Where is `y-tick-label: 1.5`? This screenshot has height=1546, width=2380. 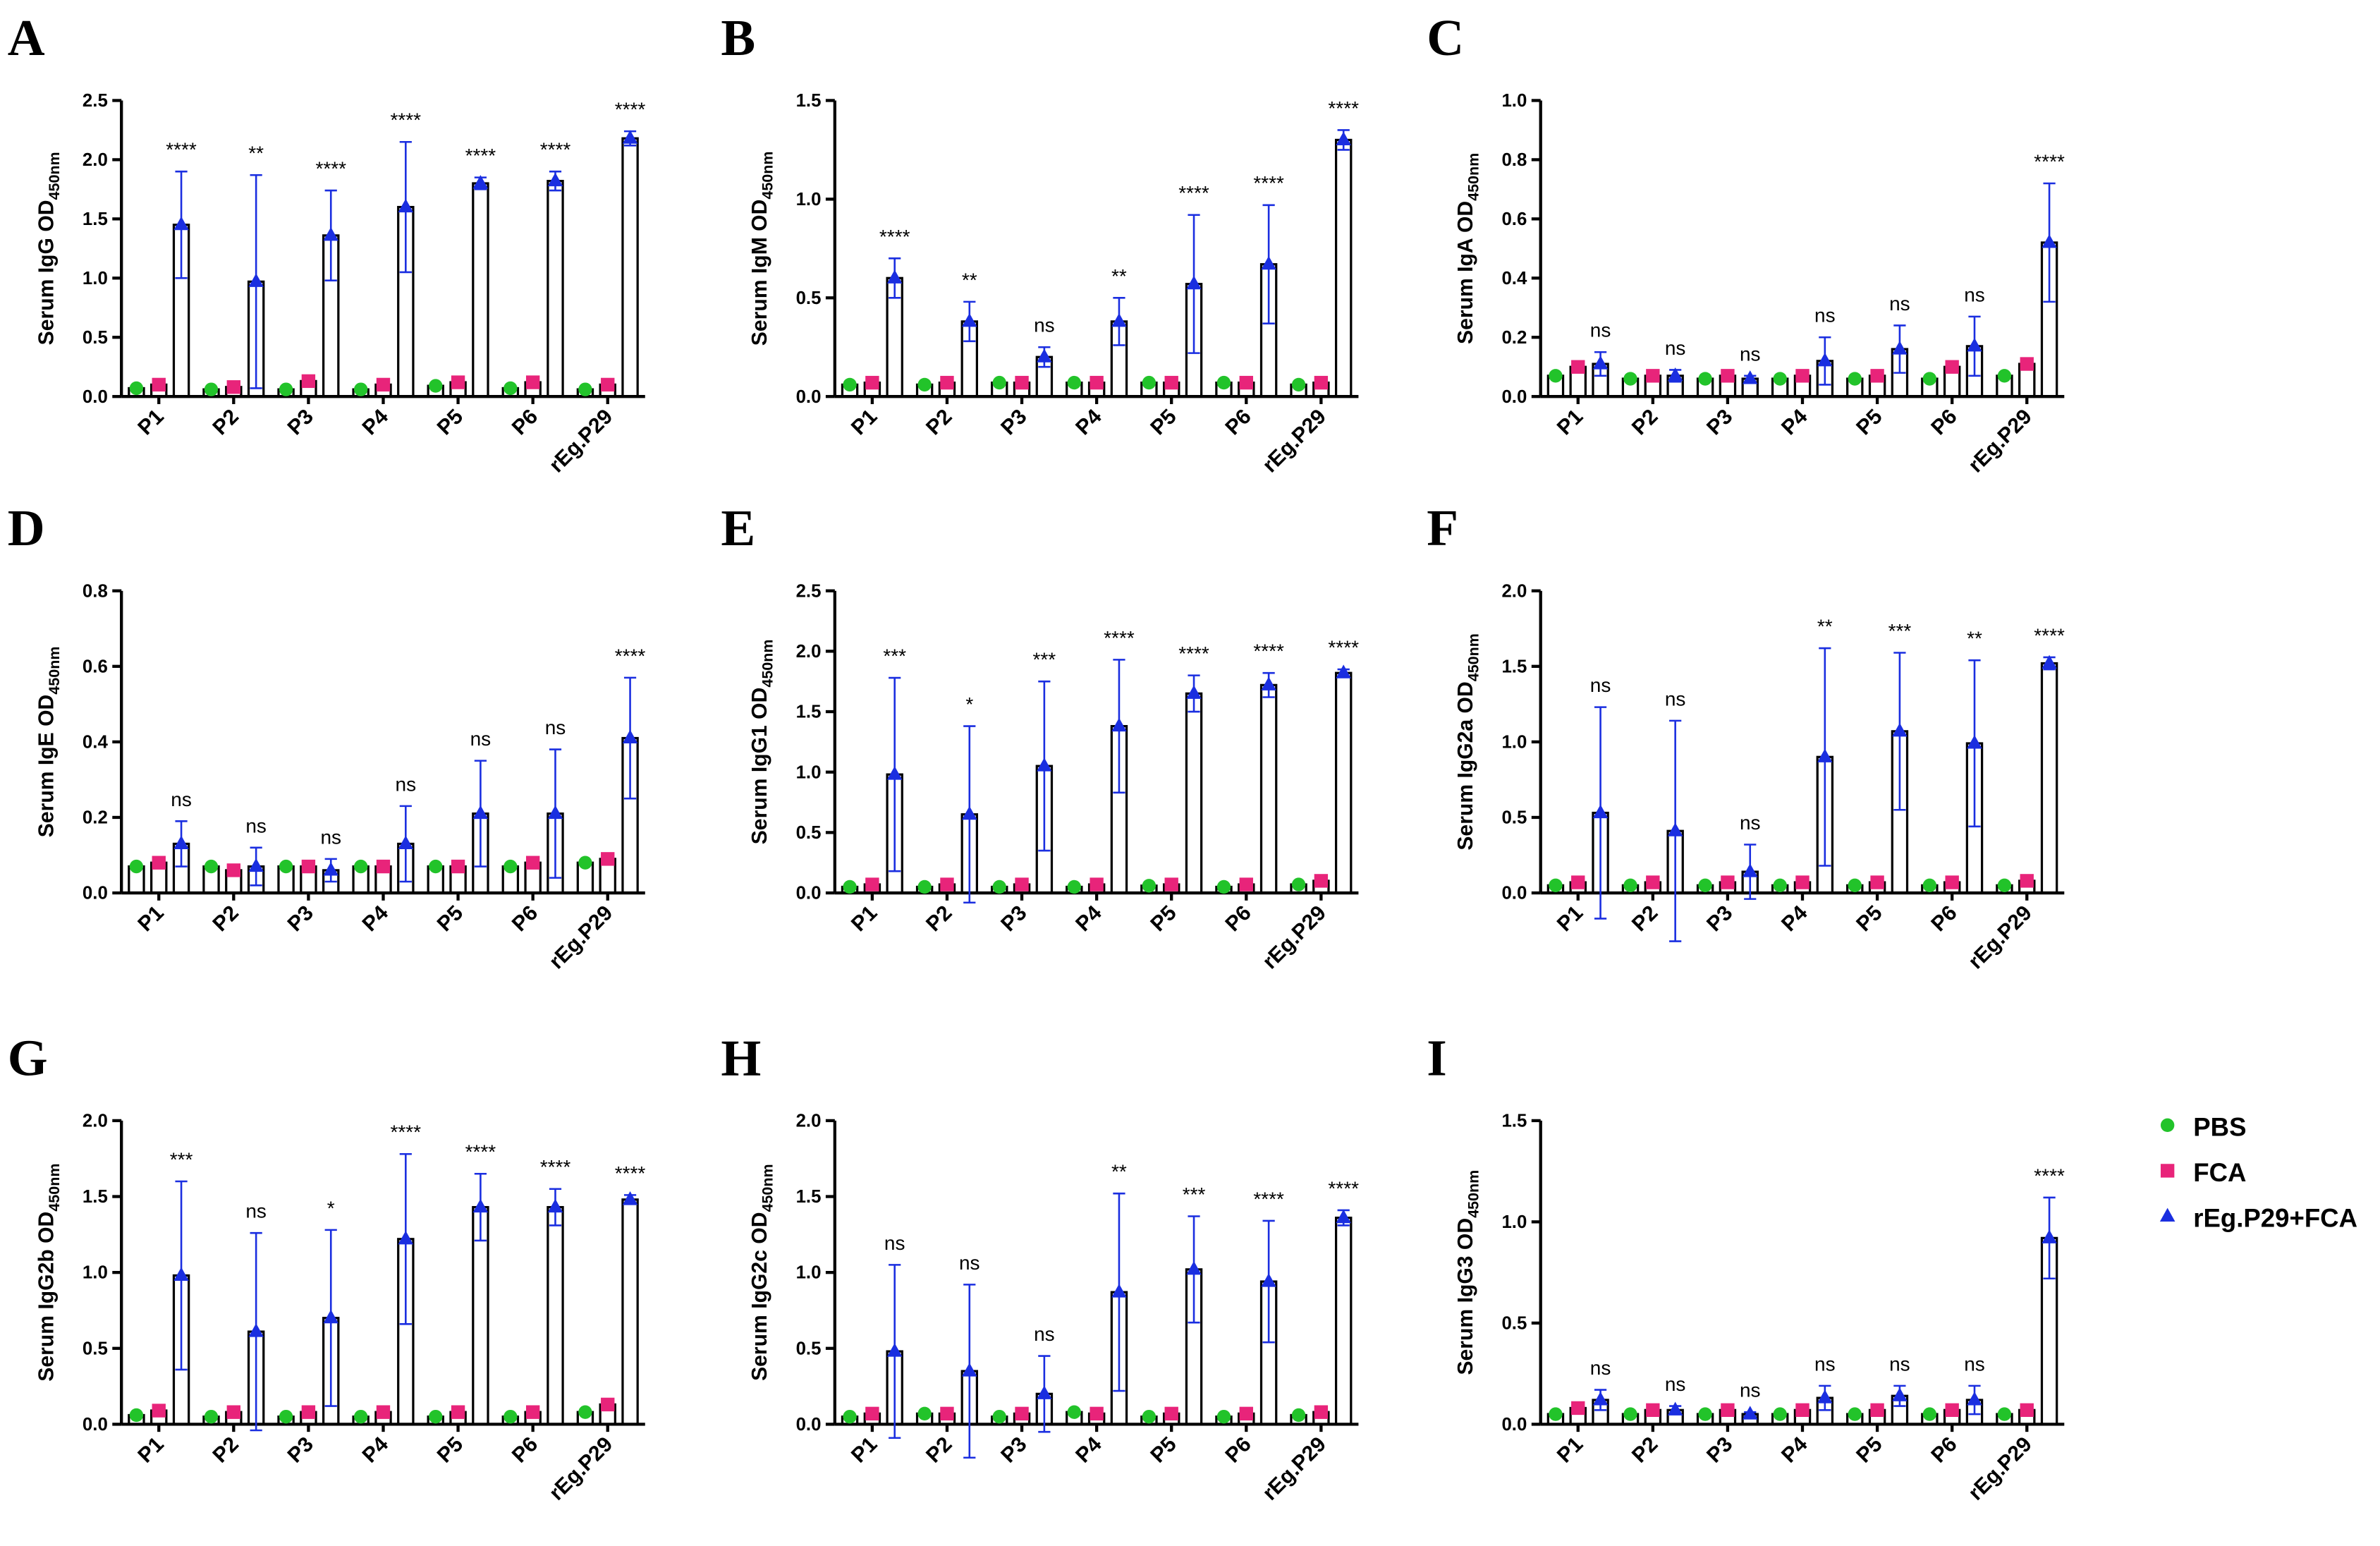 y-tick-label: 1.5 is located at coordinates (809, 712).